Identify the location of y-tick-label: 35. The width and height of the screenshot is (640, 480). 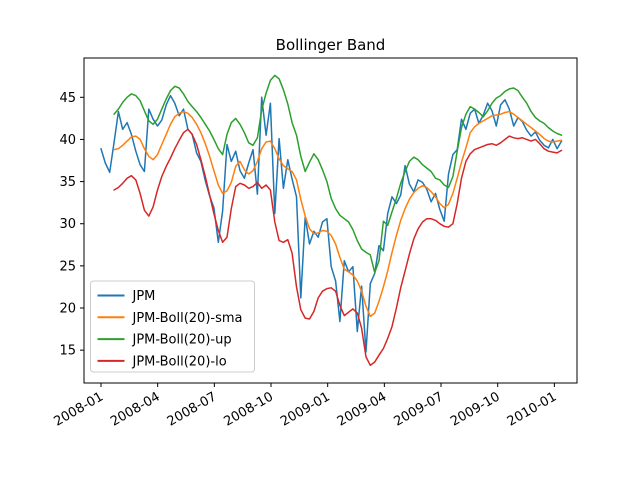
(67, 182).